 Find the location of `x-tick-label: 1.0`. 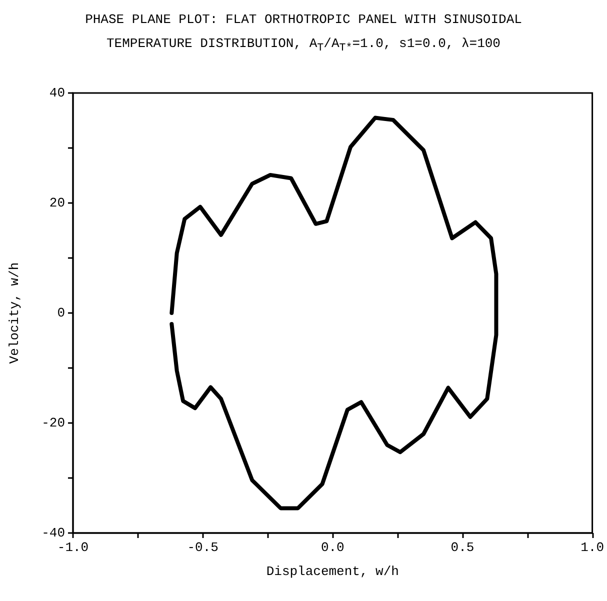

x-tick-label: 1.0 is located at coordinates (592, 547).